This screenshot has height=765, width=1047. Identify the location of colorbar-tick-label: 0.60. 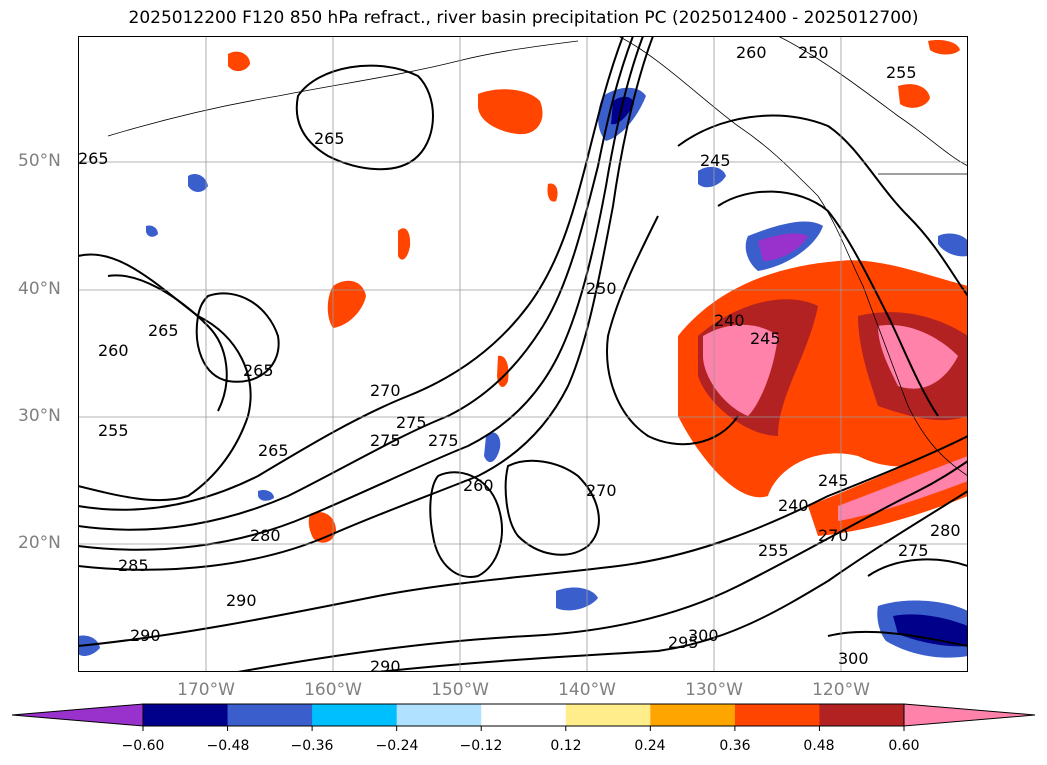
(904, 746).